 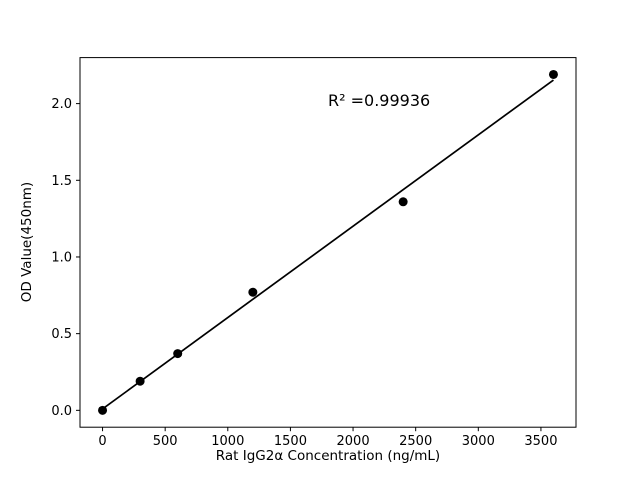 What do you see at coordinates (540, 441) in the screenshot?
I see `x-tick-label: 3500` at bounding box center [540, 441].